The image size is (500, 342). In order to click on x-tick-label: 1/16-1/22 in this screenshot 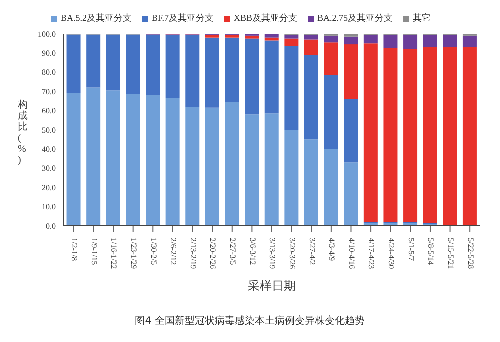, I will do `click(114, 254)`.